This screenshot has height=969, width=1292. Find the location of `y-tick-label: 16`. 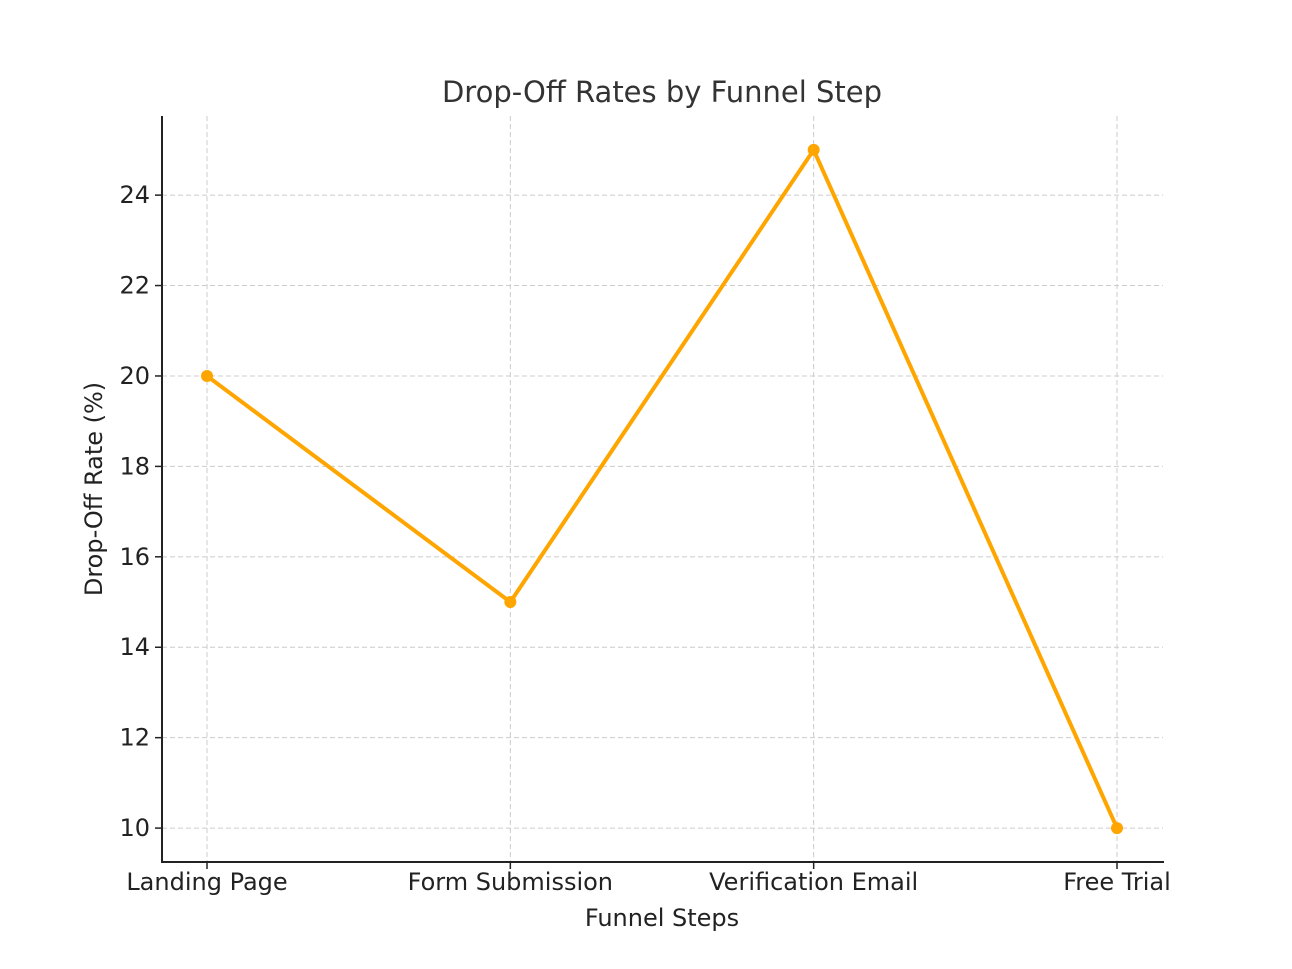

y-tick-label: 16 is located at coordinates (134, 557).